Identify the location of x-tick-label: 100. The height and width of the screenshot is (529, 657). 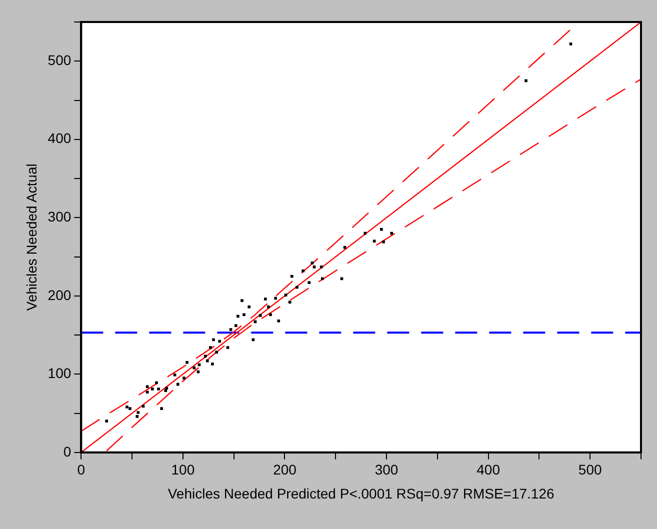
(183, 470).